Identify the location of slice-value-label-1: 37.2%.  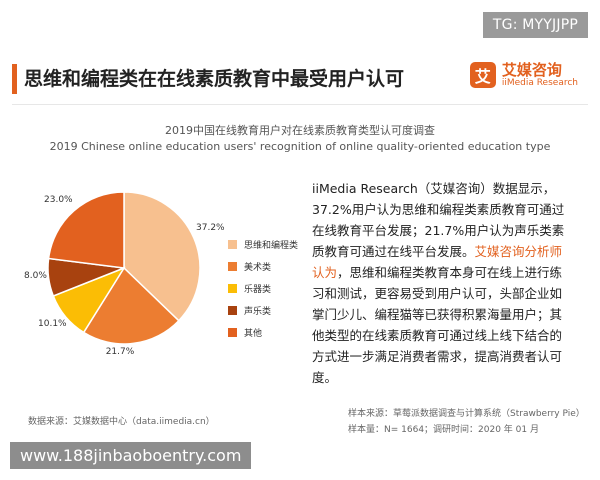
(210, 228).